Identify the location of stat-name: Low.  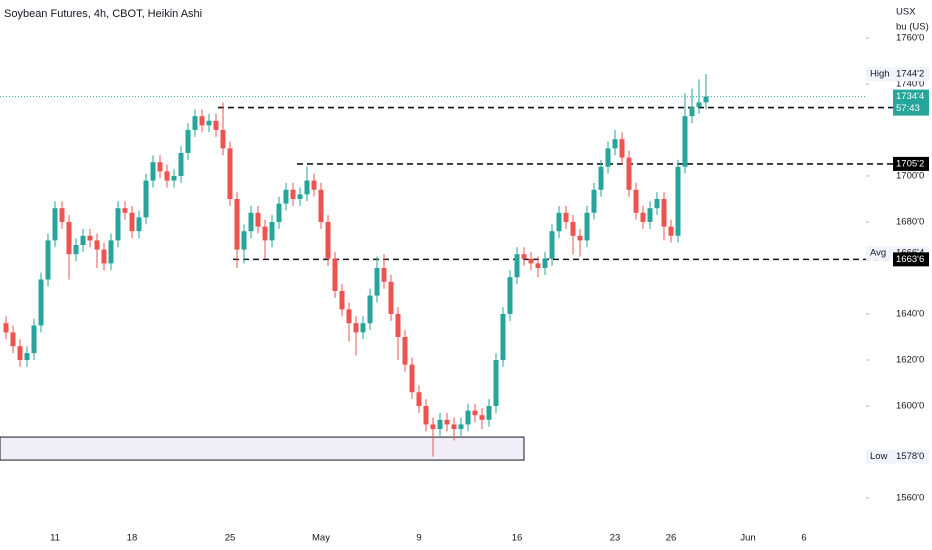
(879, 456).